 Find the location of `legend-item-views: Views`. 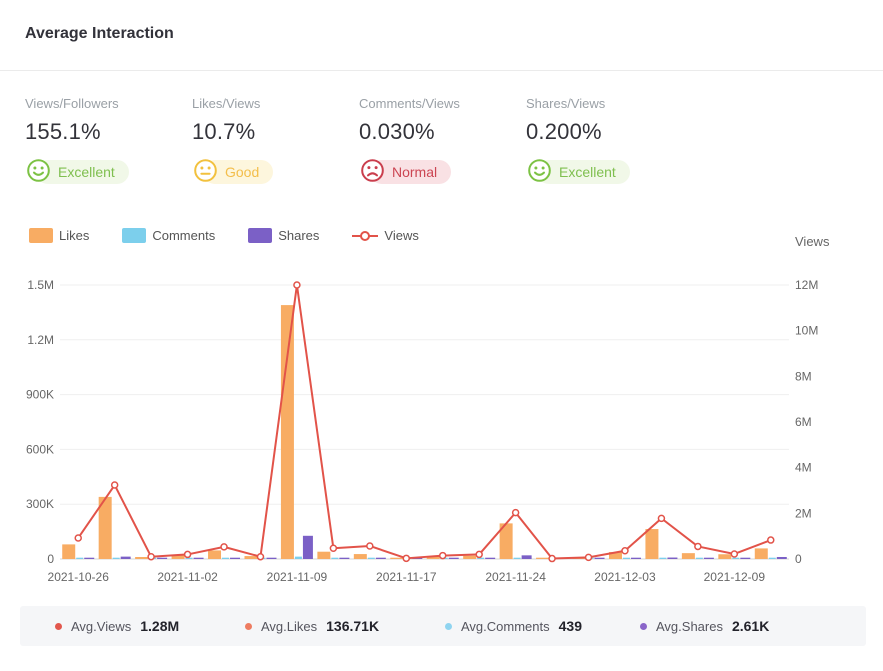

legend-item-views: Views is located at coordinates (385, 235).